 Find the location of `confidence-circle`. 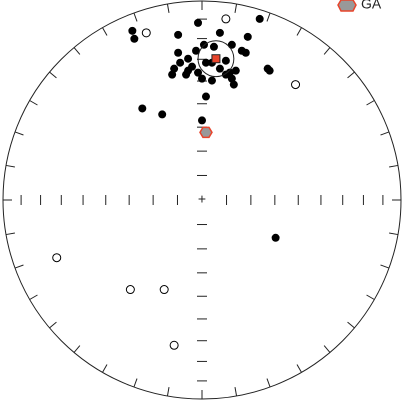

confidence-circle is located at coordinates (216, 59).